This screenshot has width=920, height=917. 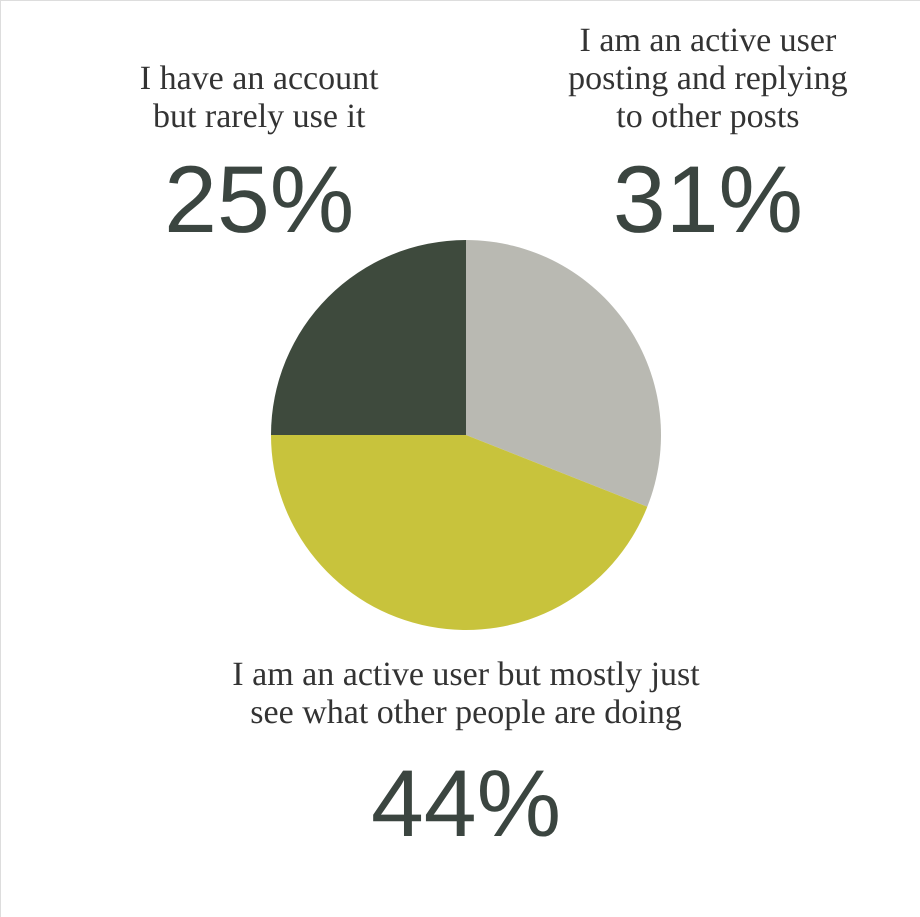 I want to click on slice-label: I have an account but rarely use it, so click(x=260, y=97).